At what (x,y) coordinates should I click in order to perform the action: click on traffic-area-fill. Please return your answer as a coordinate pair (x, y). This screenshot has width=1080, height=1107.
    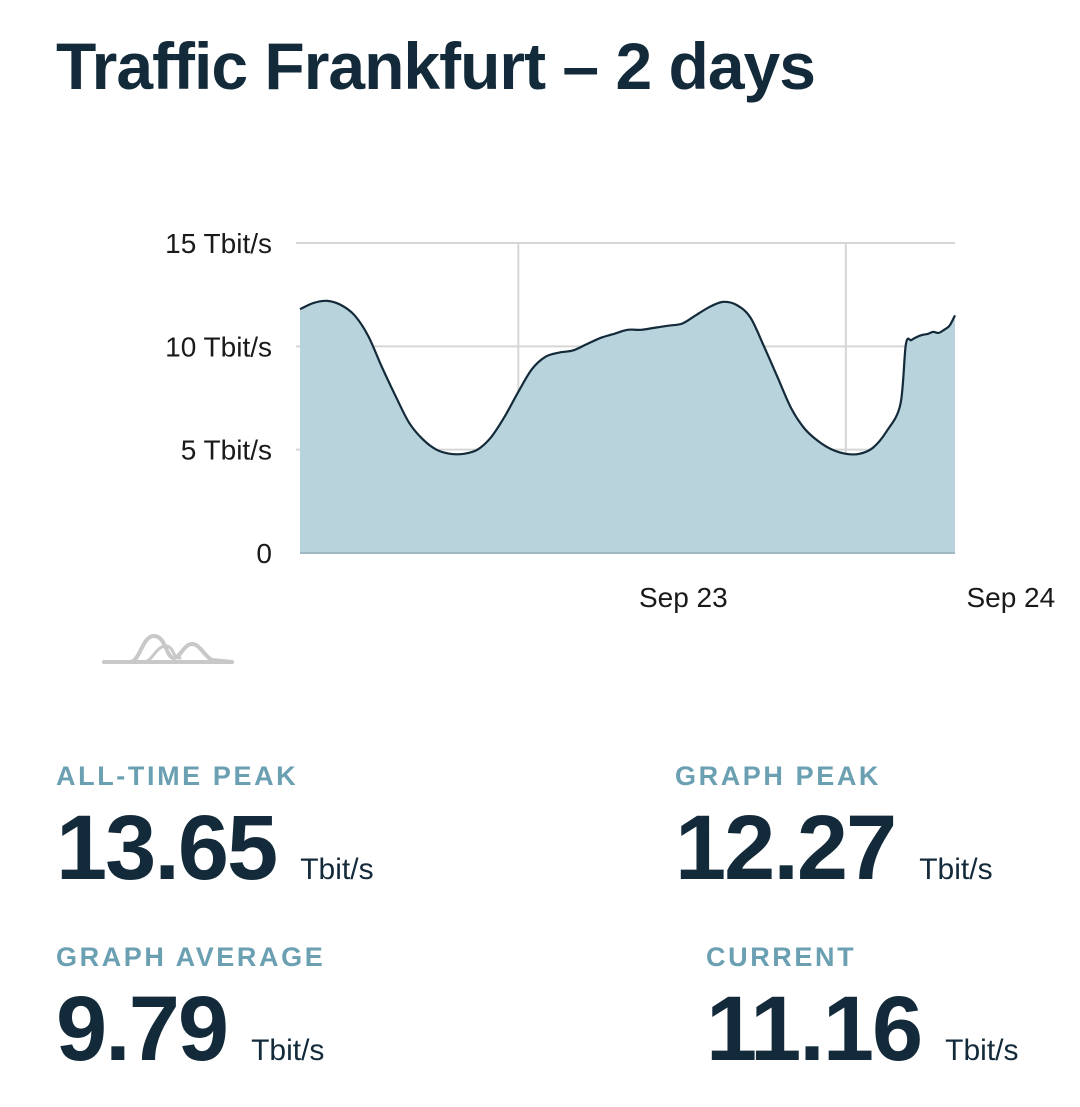
    Looking at the image, I should click on (627, 426).